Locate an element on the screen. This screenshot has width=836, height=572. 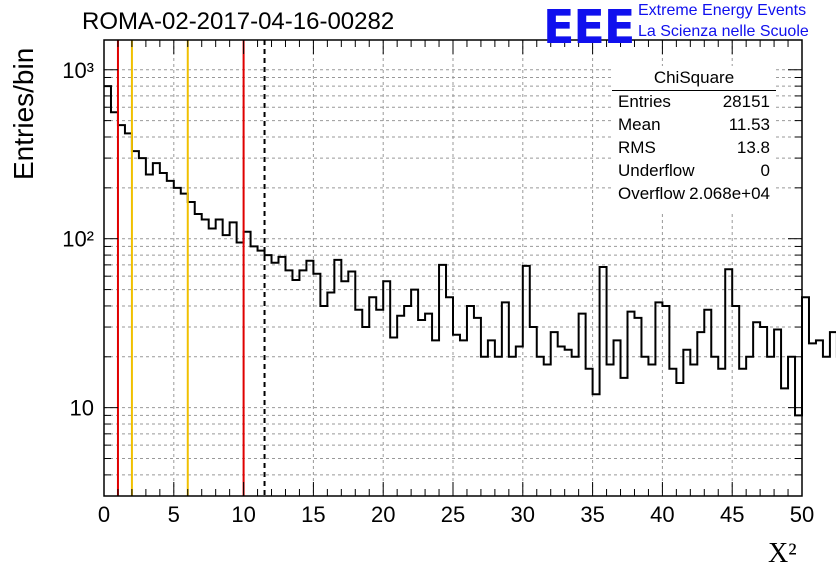
stats-divider is located at coordinates (694, 90).